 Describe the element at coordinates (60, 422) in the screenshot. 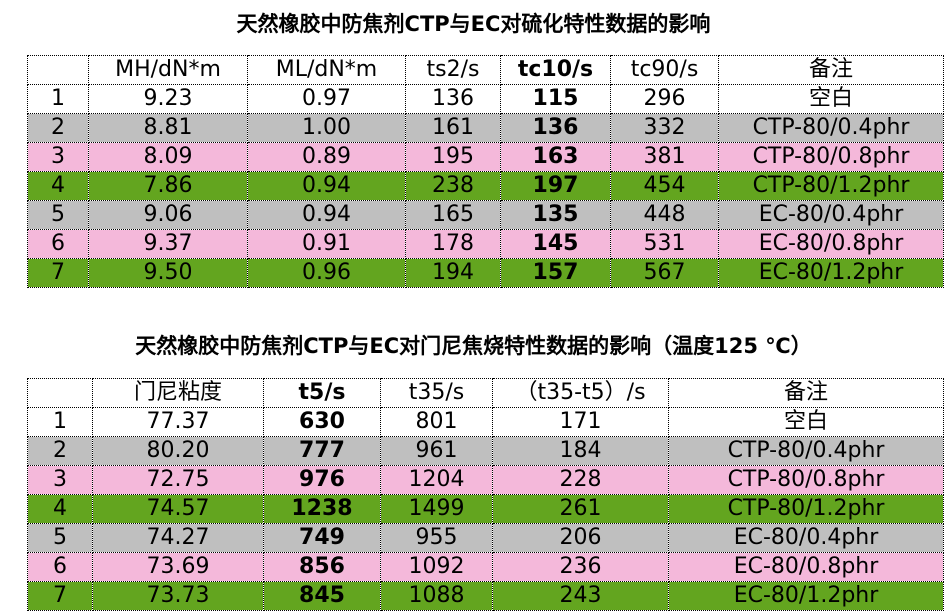

I see `cell: 1` at that location.